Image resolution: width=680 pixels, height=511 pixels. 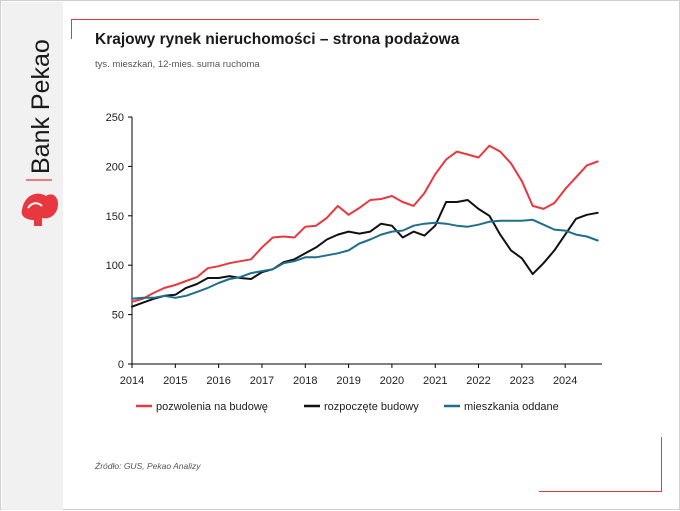 What do you see at coordinates (348, 381) in the screenshot?
I see `x-tick-label: 2019` at bounding box center [348, 381].